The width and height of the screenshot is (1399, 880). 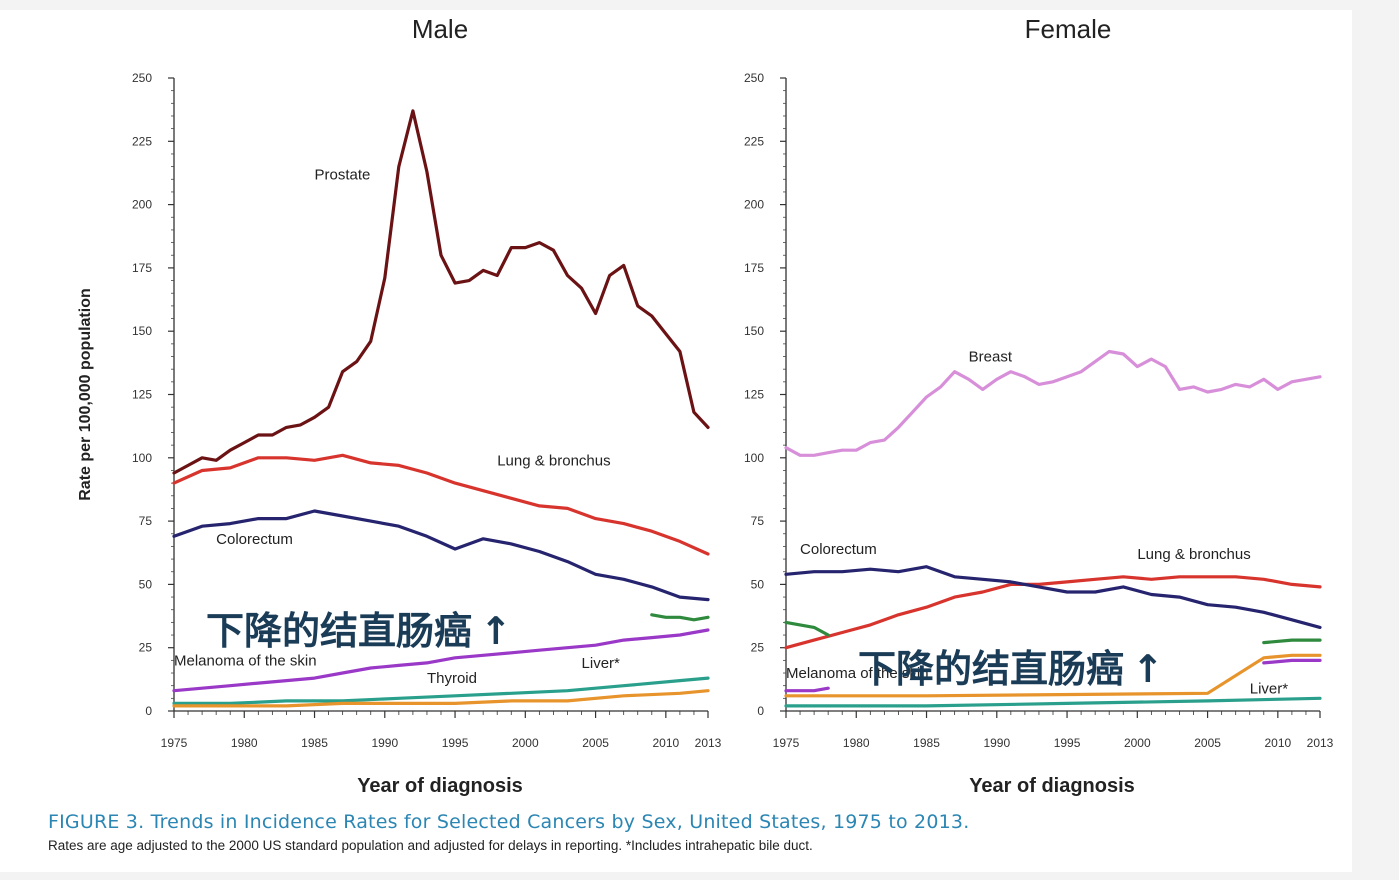 What do you see at coordinates (665, 743) in the screenshot?
I see `chart-0-x-tick-label: 2010` at bounding box center [665, 743].